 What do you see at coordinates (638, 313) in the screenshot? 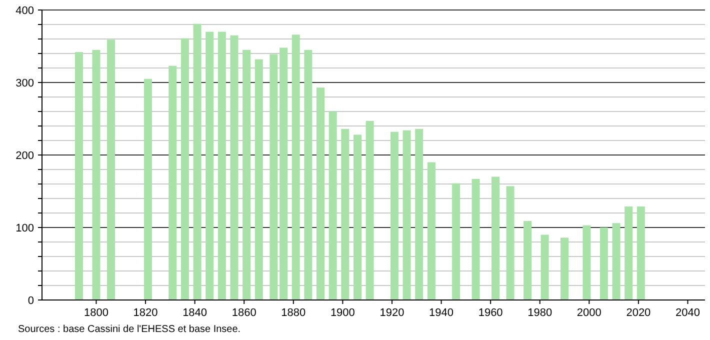
I see `x-tick-label: 2020` at bounding box center [638, 313].